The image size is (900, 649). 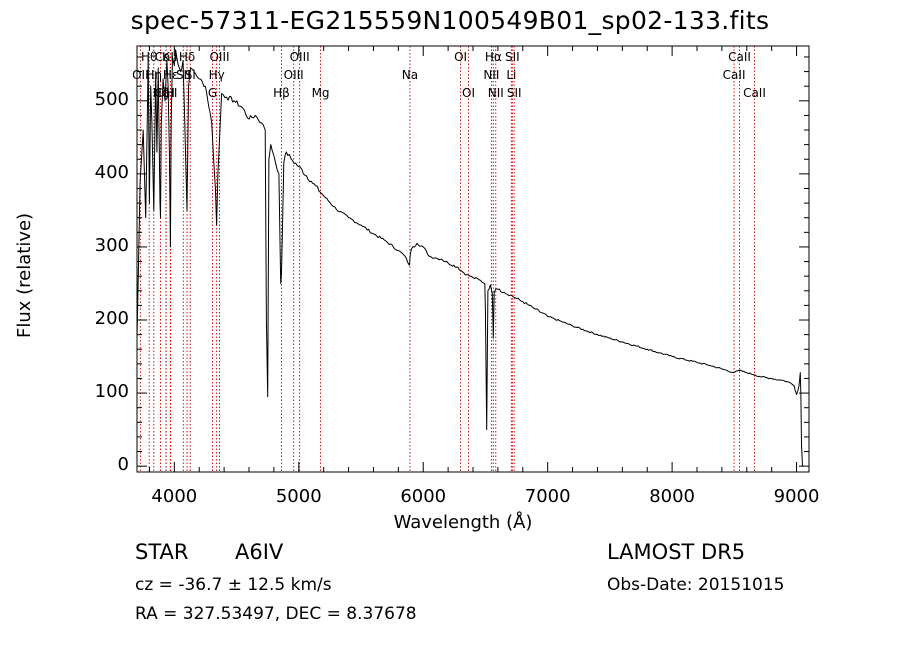 I want to click on line-label: K, so click(x=166, y=57).